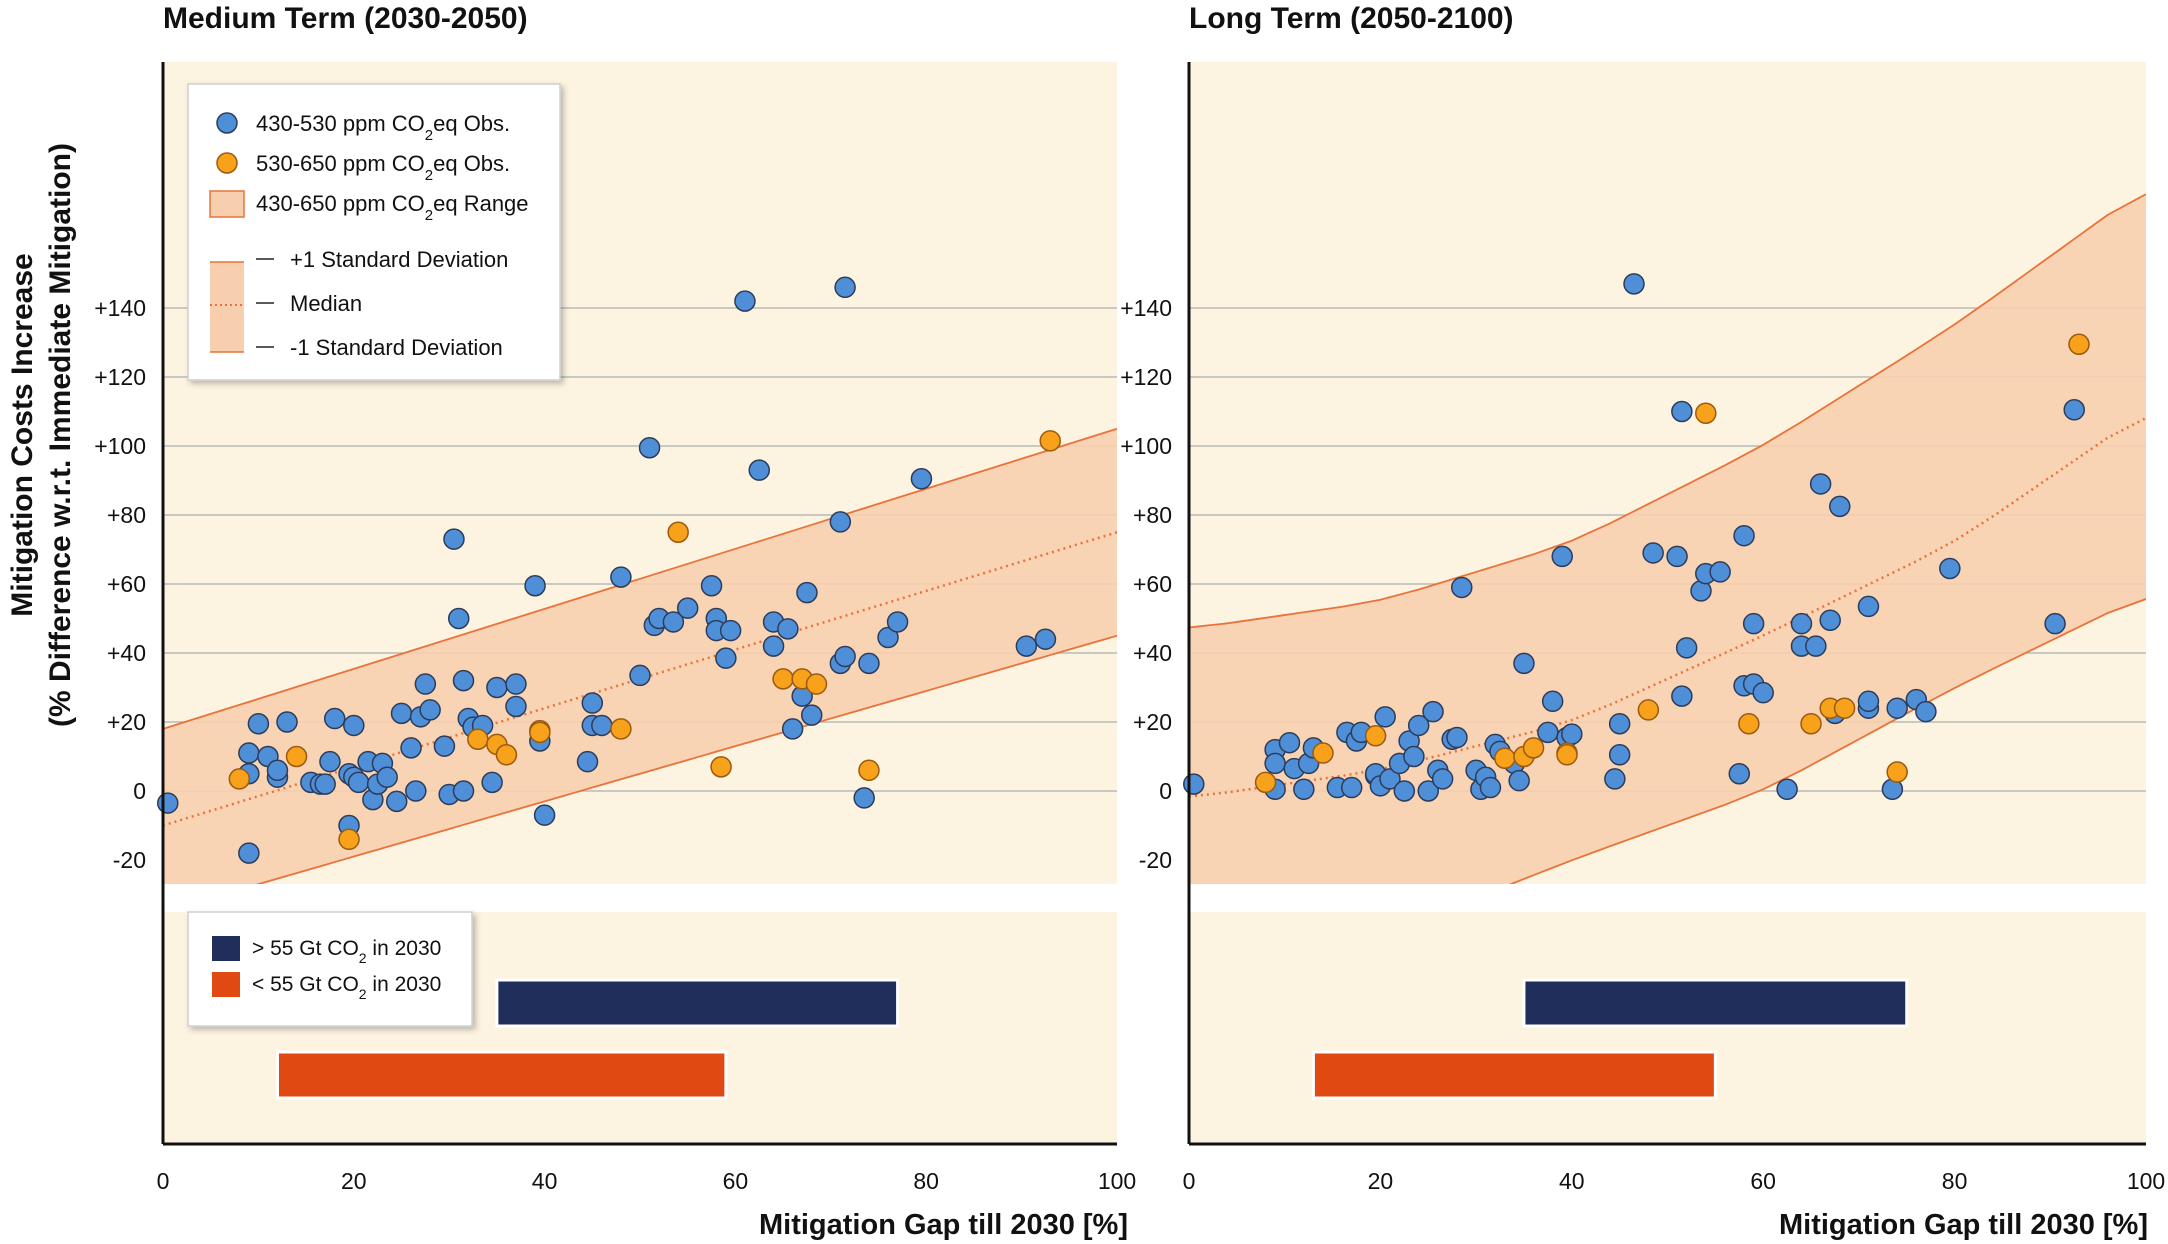 The image size is (2168, 1244). I want to click on x-tick-label: 20, so click(354, 1181).